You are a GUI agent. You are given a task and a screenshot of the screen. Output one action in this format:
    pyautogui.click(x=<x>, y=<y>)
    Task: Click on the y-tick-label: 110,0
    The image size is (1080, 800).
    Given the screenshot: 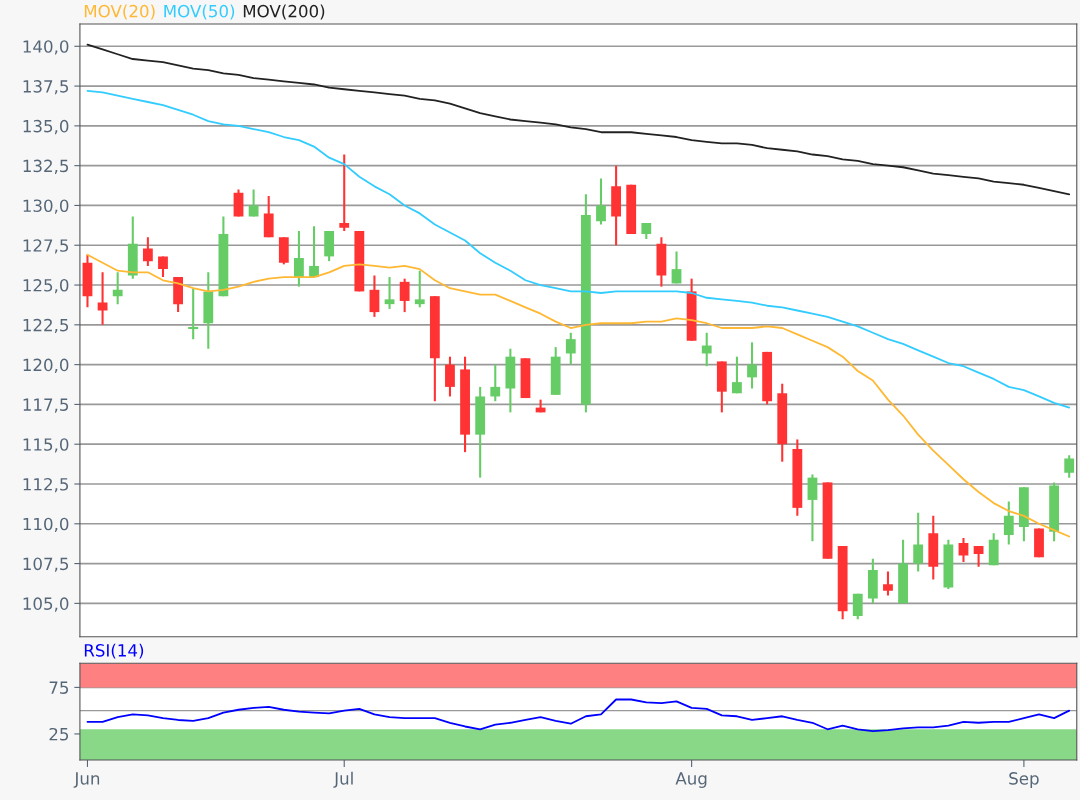 What is the action you would take?
    pyautogui.click(x=46, y=525)
    